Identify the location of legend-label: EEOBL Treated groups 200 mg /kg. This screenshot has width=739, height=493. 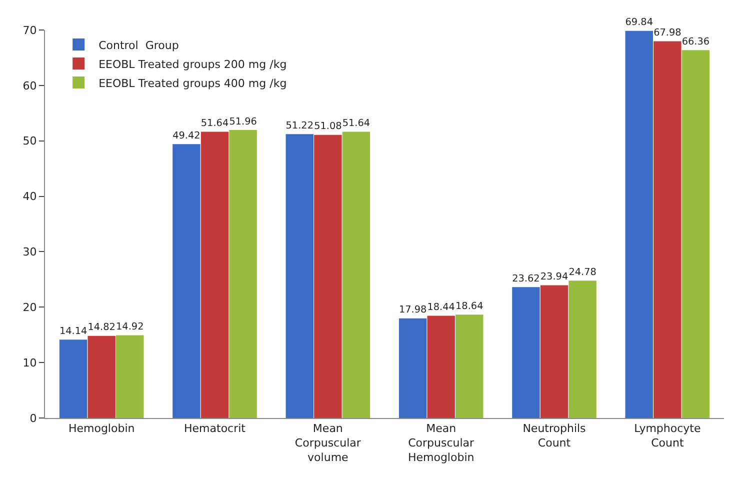
(192, 64).